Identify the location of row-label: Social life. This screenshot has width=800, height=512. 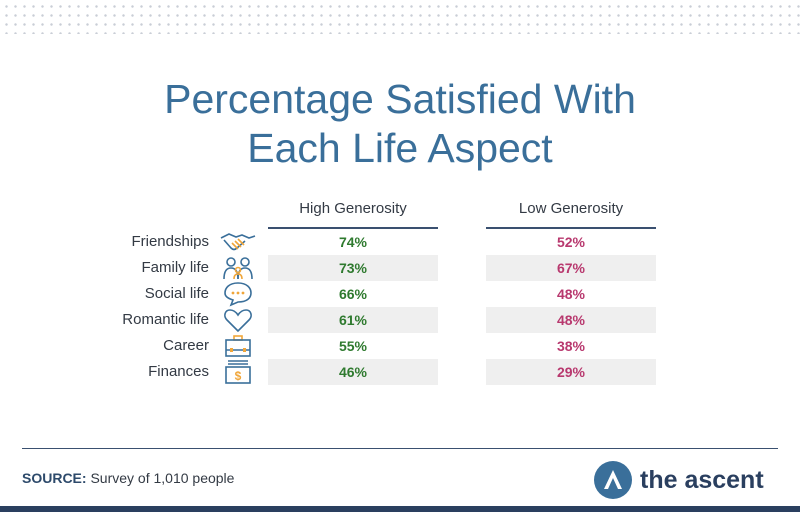
(176, 293).